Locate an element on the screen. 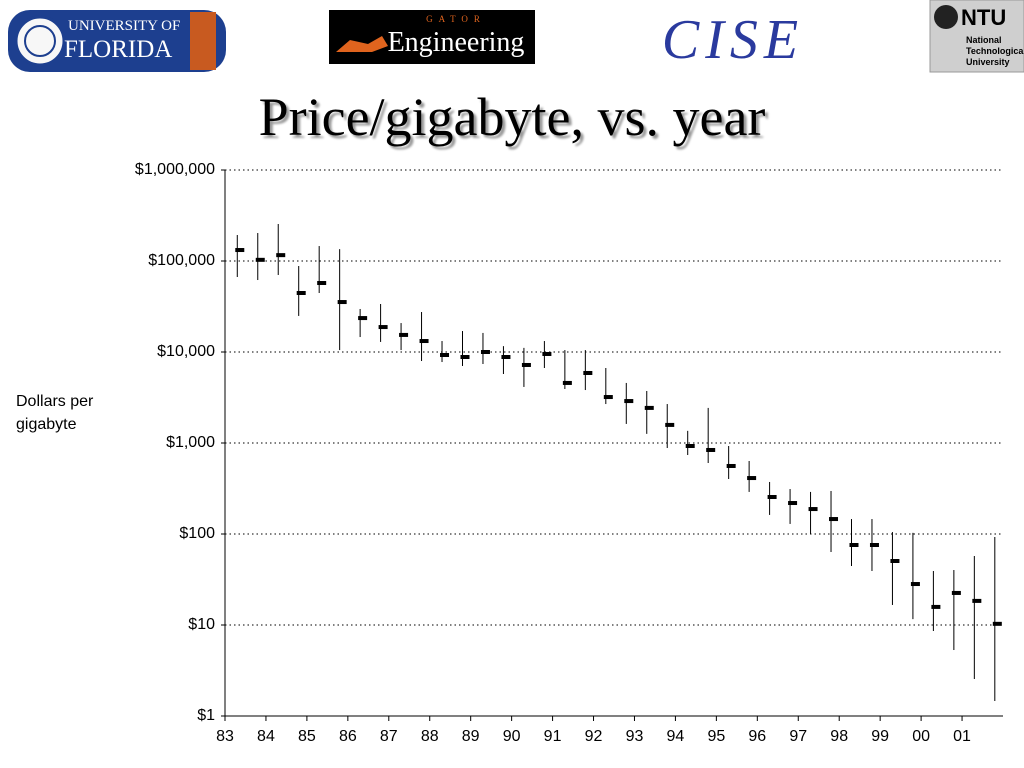  y-axis-label: Dollars per gigabyte is located at coordinates (55, 413).